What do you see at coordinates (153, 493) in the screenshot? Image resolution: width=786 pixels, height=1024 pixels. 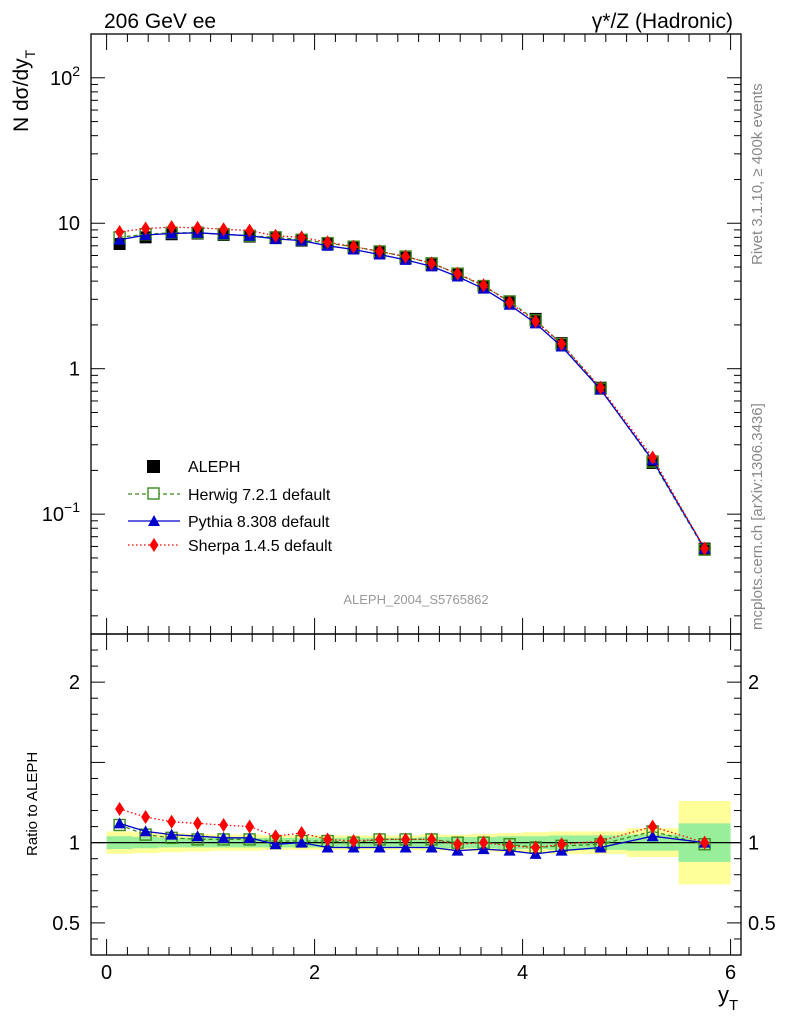 I see `legend-marker-herwig` at bounding box center [153, 493].